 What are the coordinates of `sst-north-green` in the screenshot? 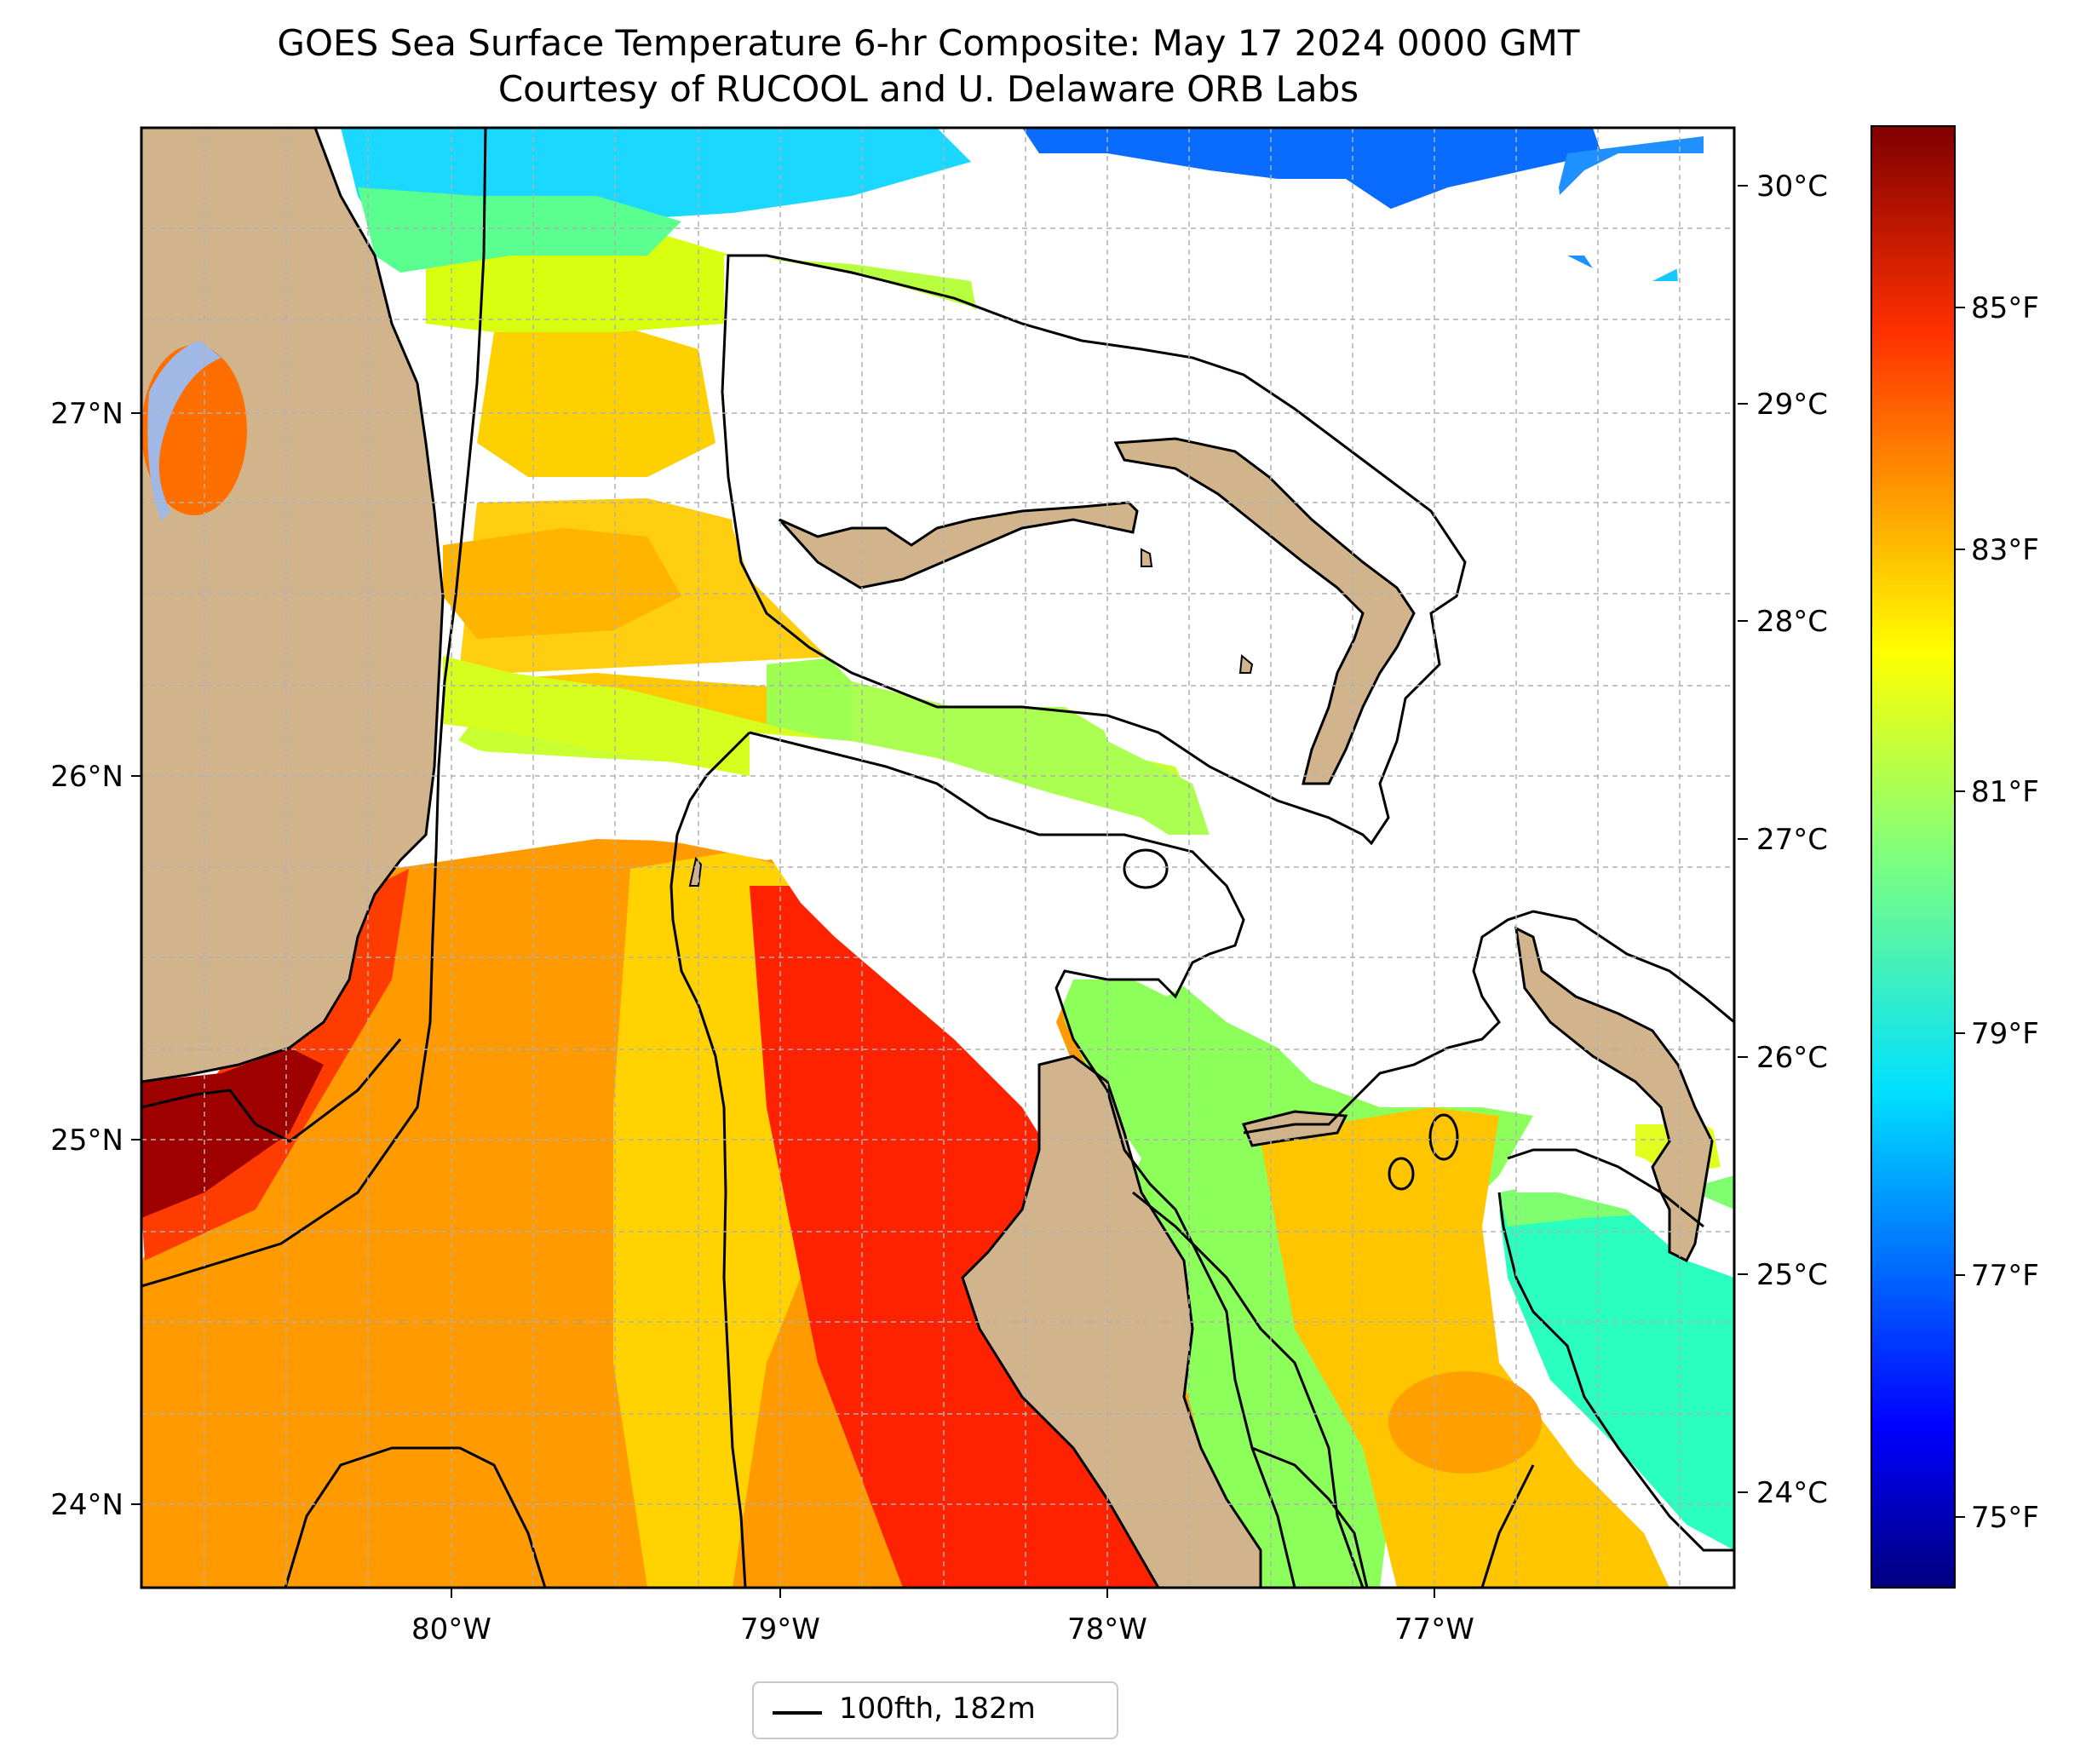 It's located at (519, 230).